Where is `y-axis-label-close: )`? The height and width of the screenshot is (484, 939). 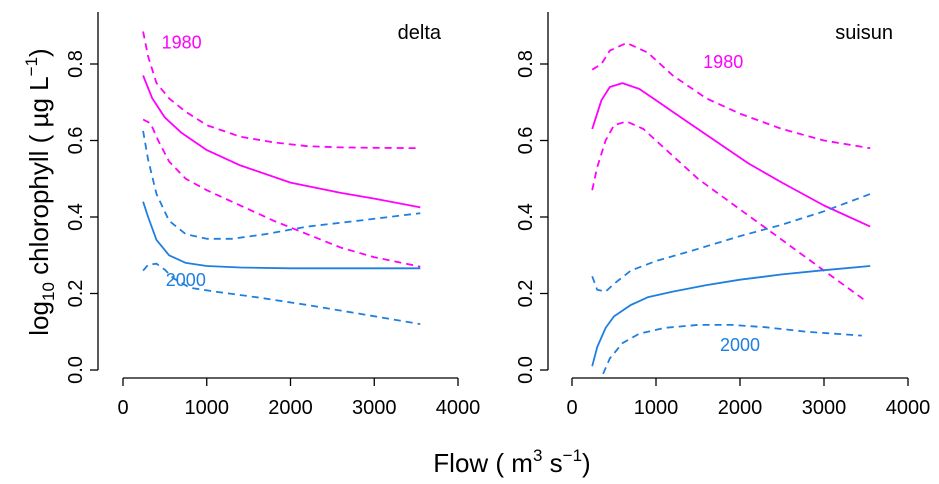
y-axis-label-close: ) is located at coordinates (39, 52).